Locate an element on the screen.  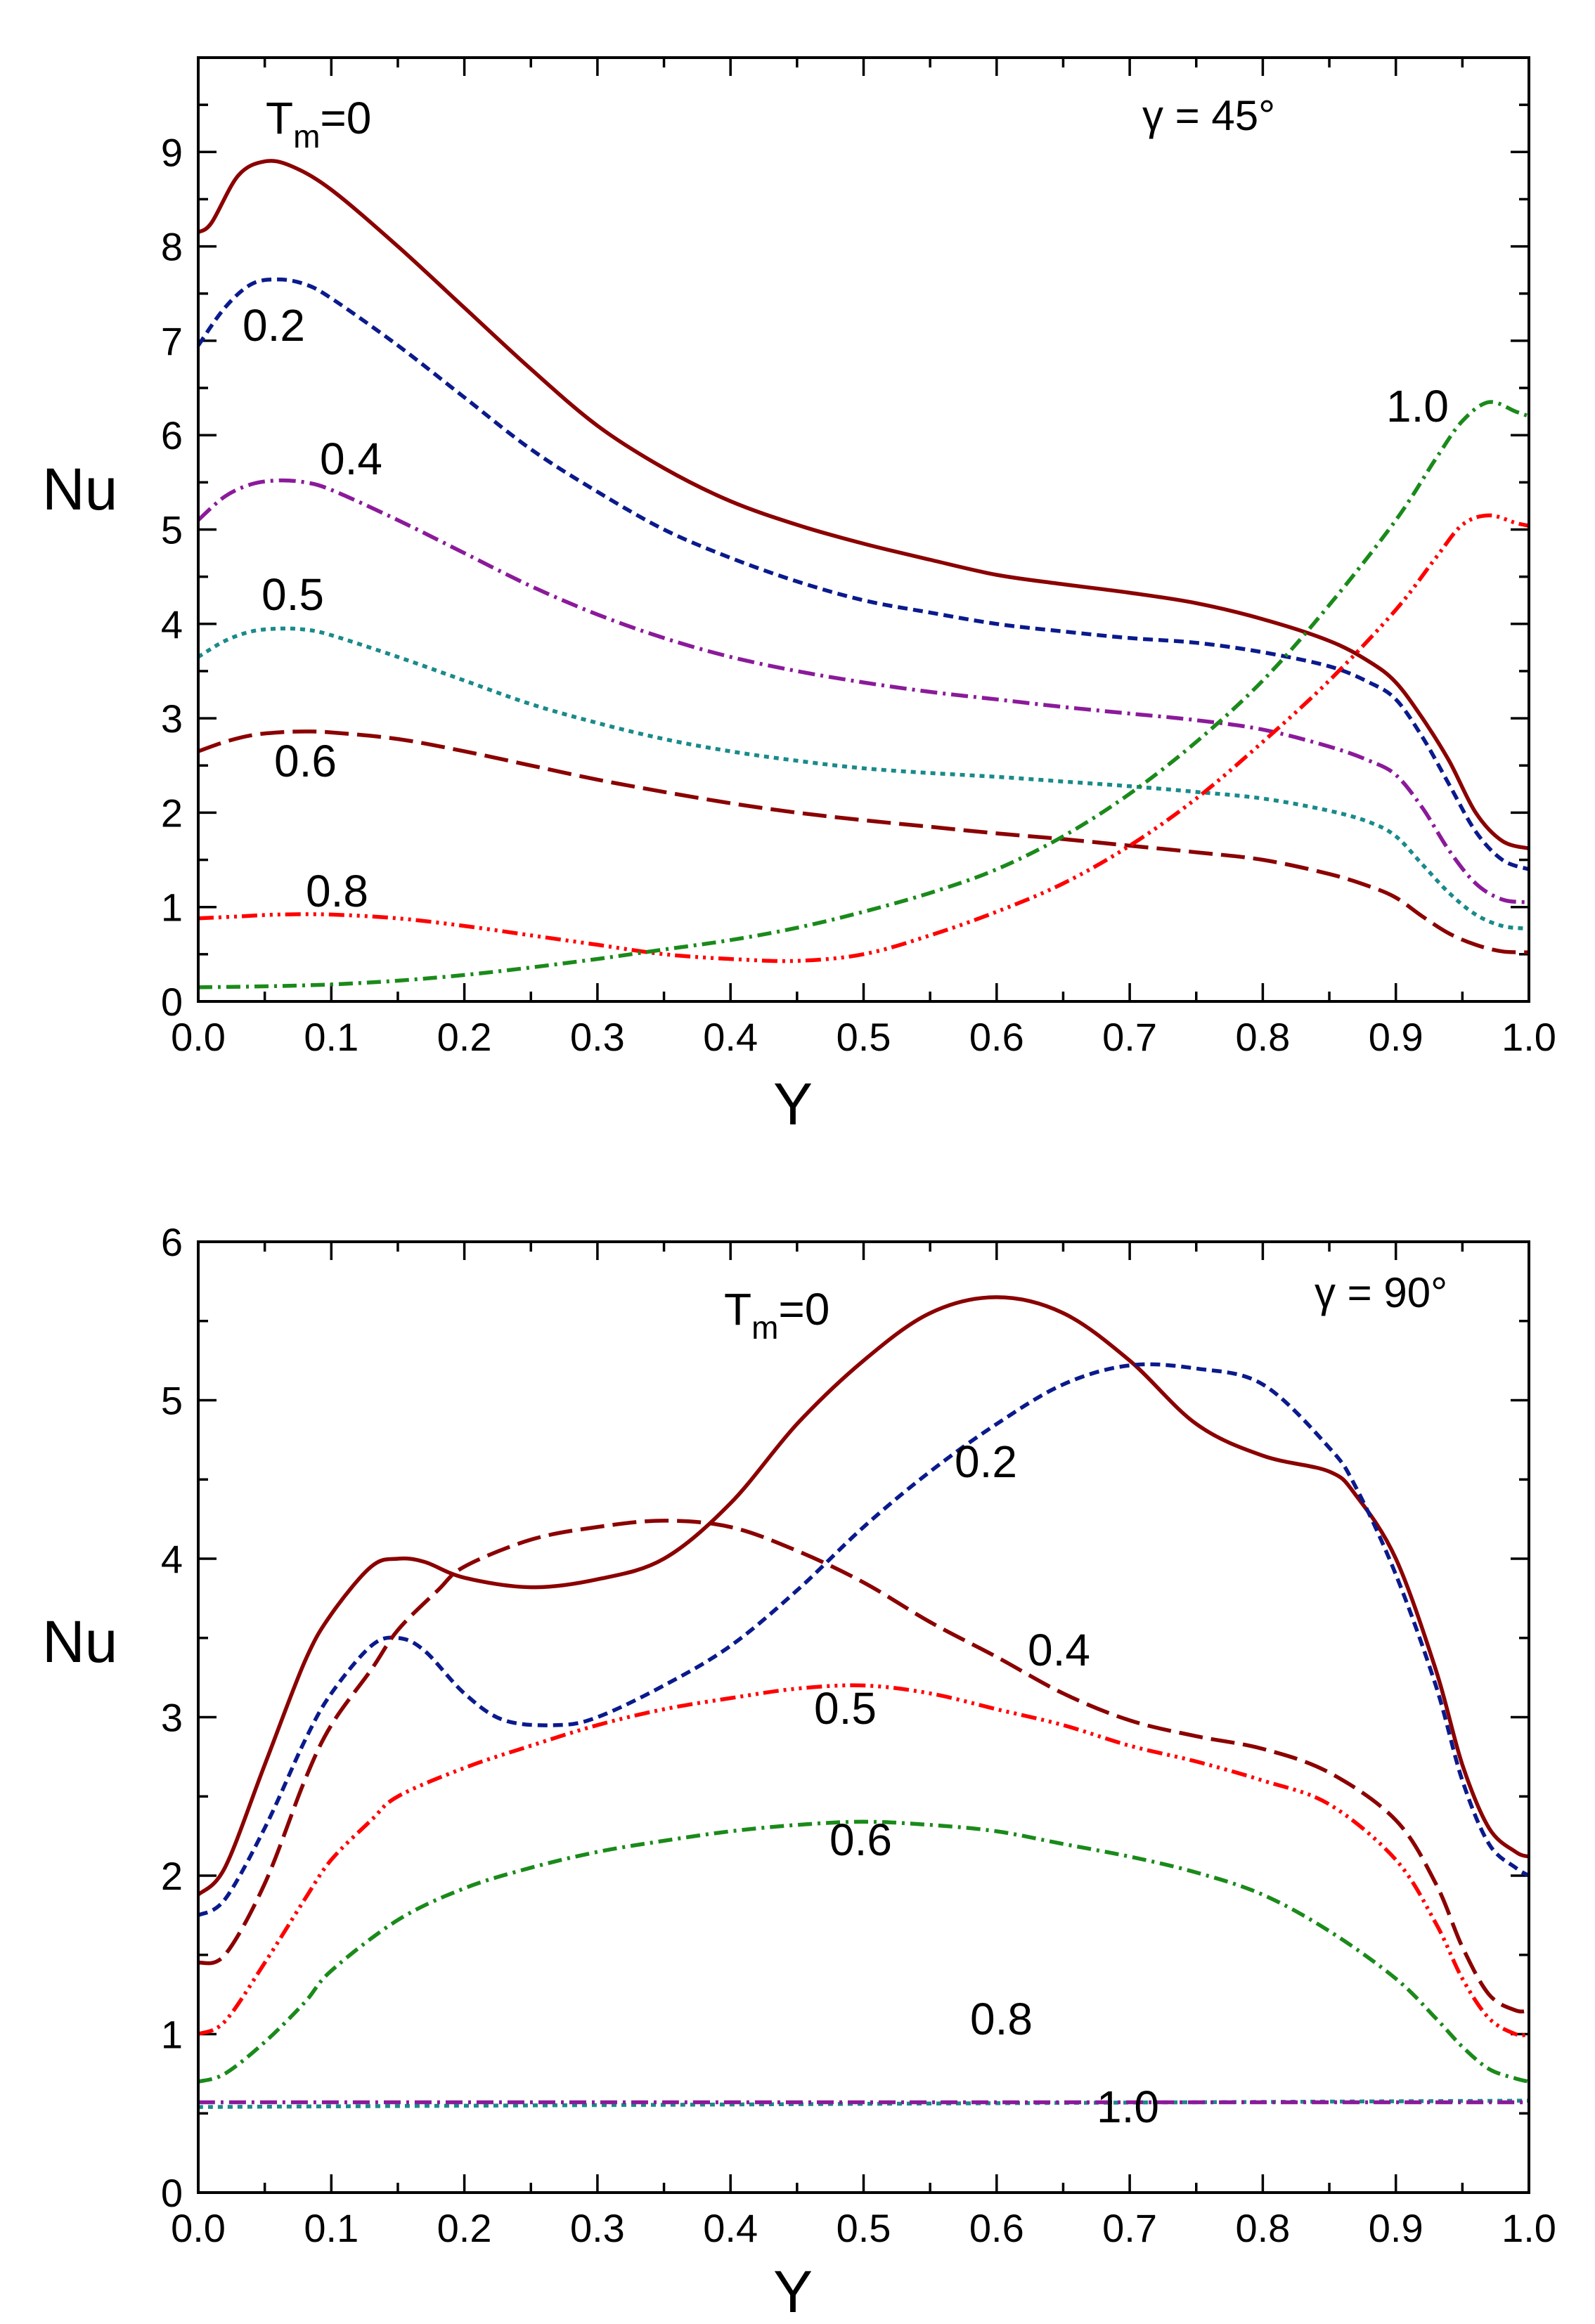
top-label-0.5: 0.5 is located at coordinates (292, 594).